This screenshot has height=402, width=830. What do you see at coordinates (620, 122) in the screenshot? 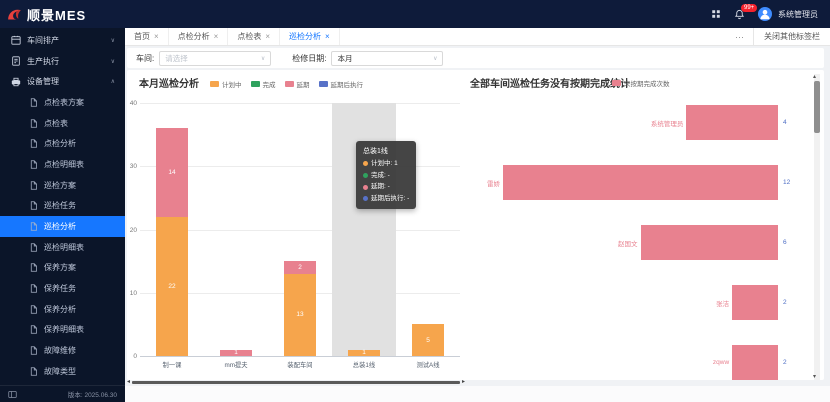
I see `overdue-bar-row: 系统管理员` at bounding box center [620, 122].